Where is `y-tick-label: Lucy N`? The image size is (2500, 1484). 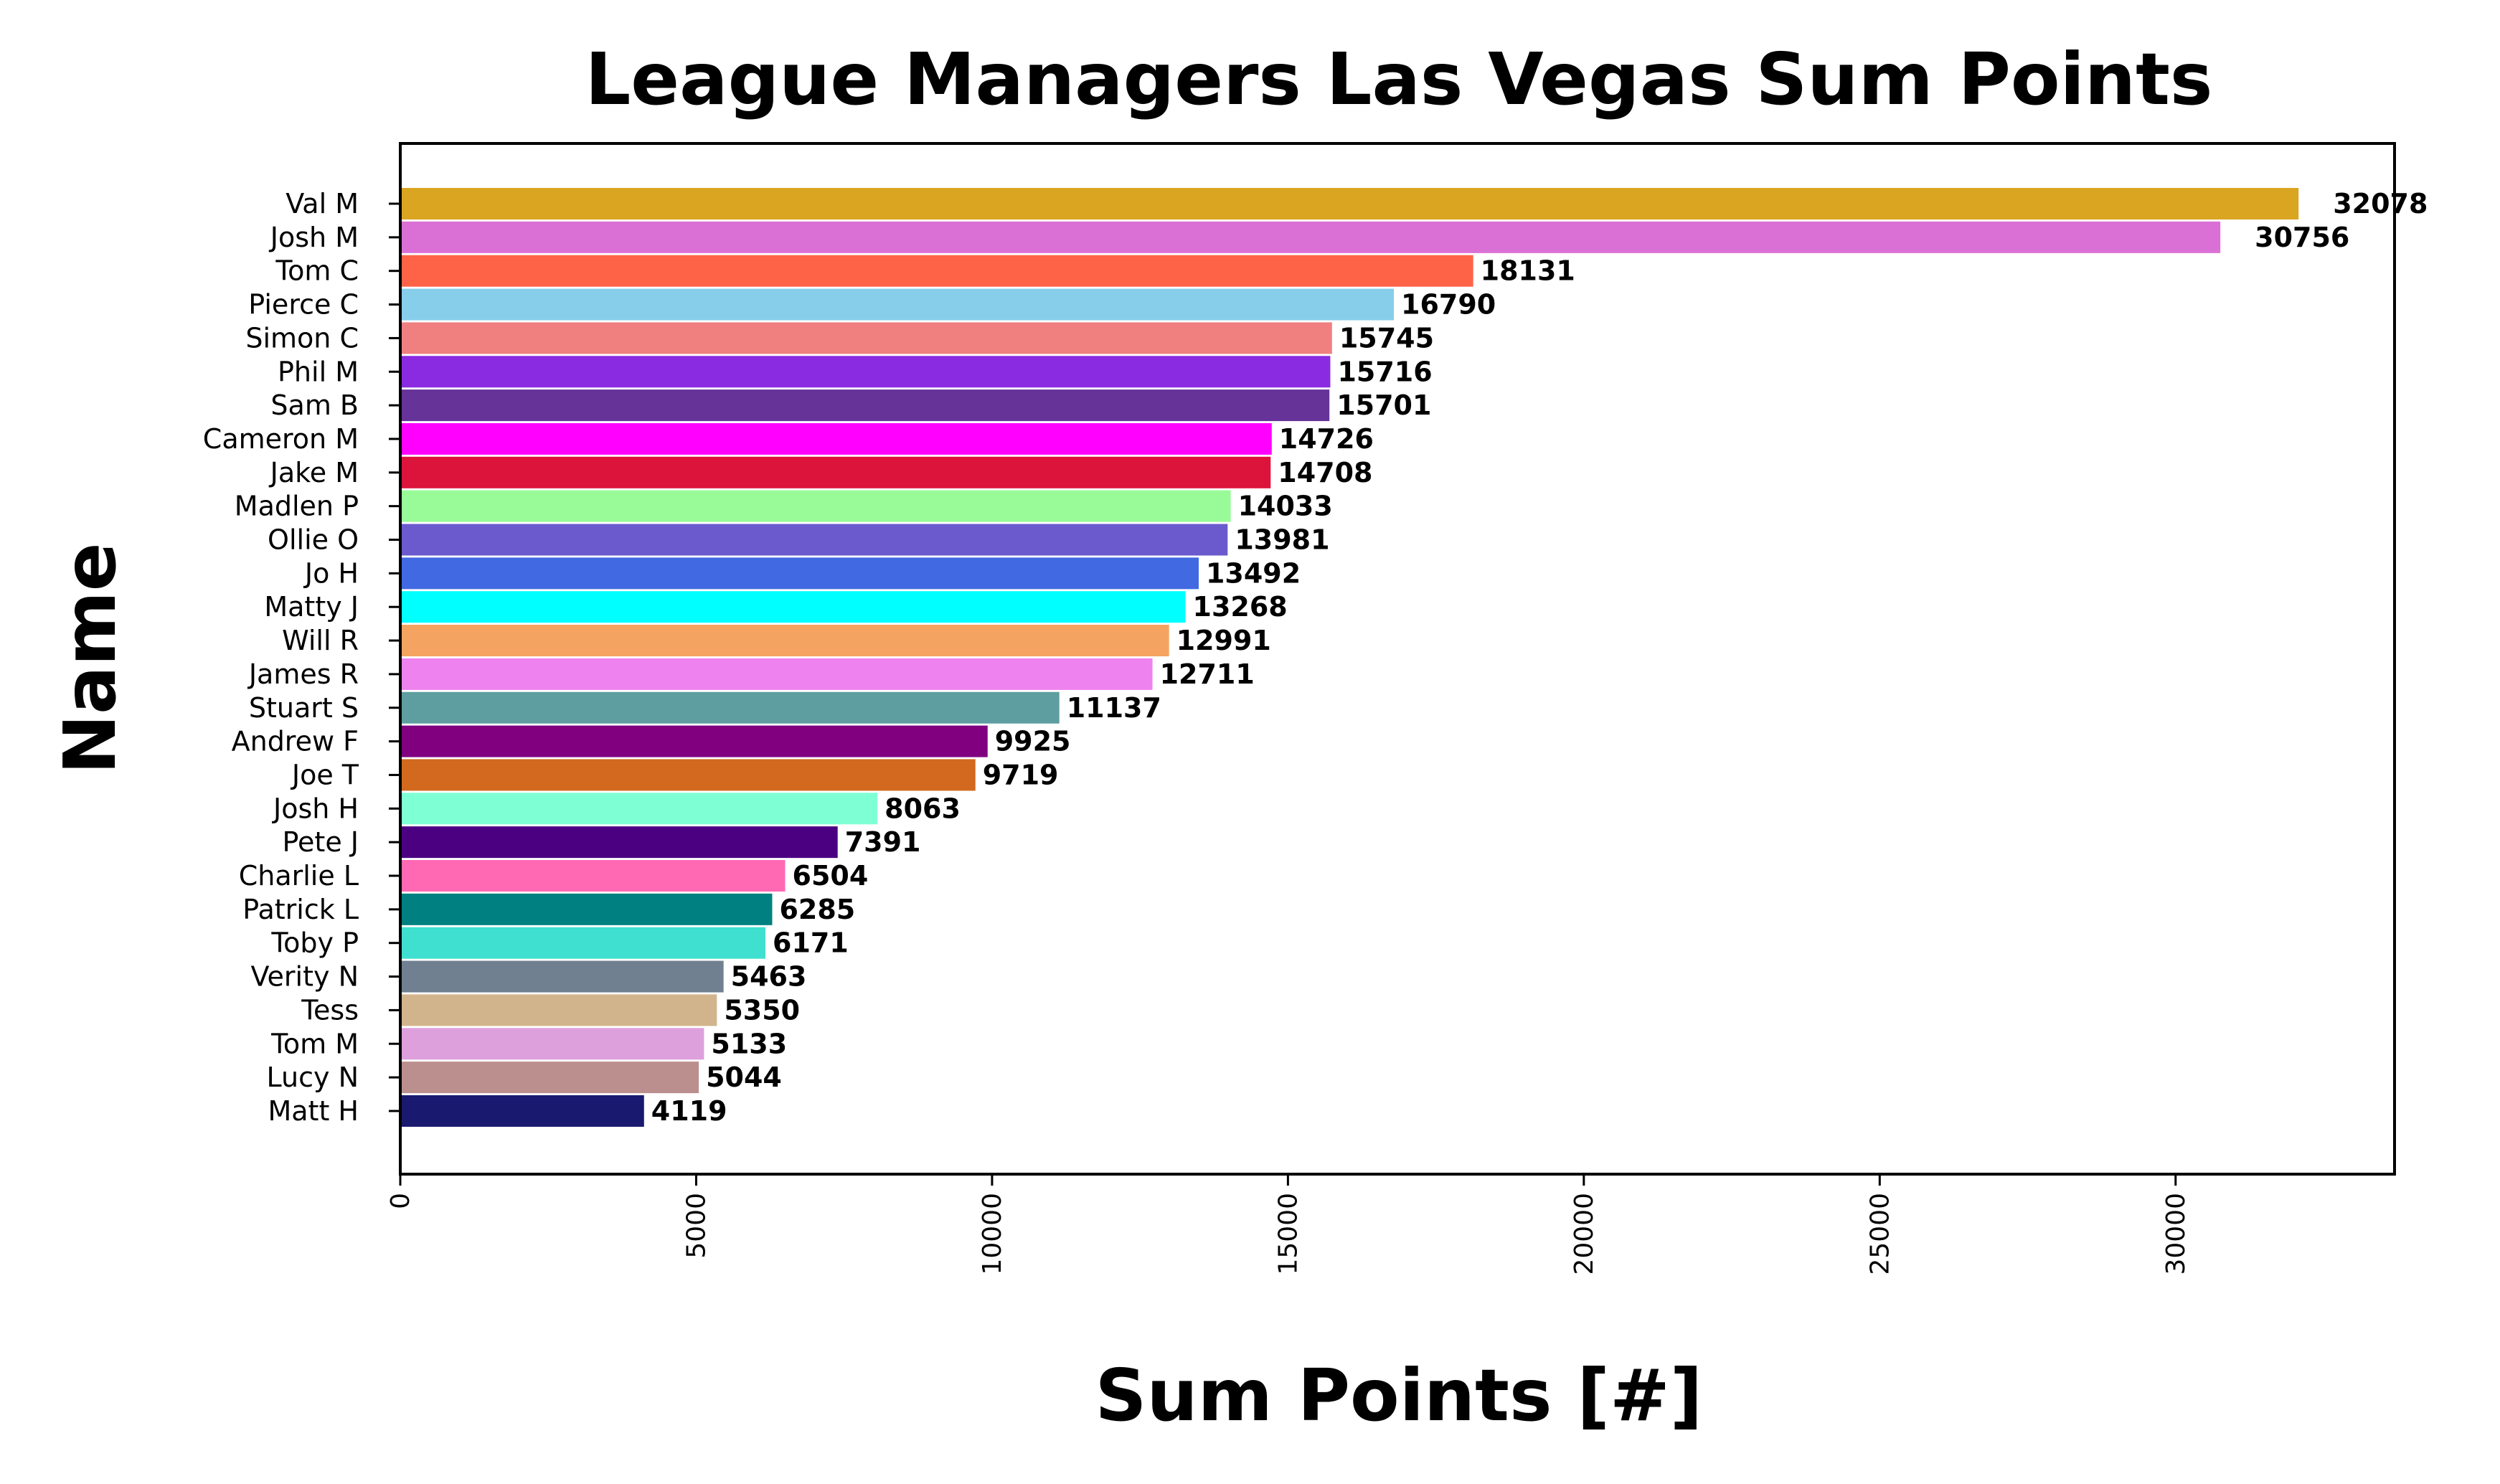 y-tick-label: Lucy N is located at coordinates (313, 1077).